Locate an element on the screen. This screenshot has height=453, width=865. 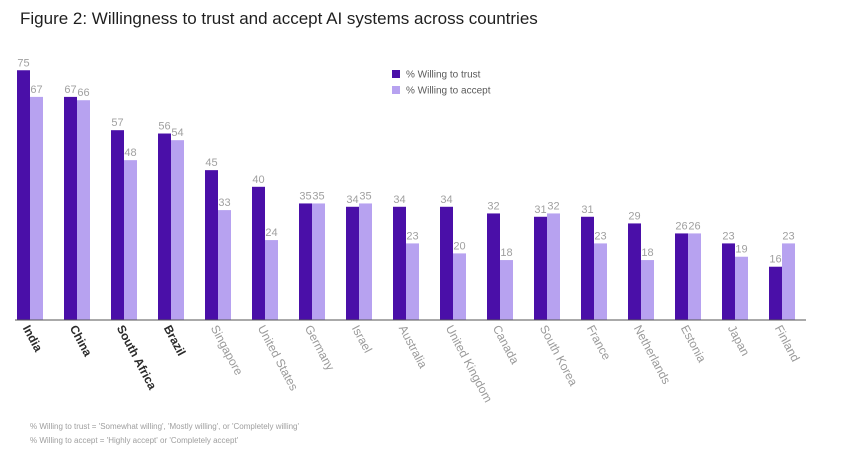
category-label-finland: Finland is located at coordinates (787, 343).